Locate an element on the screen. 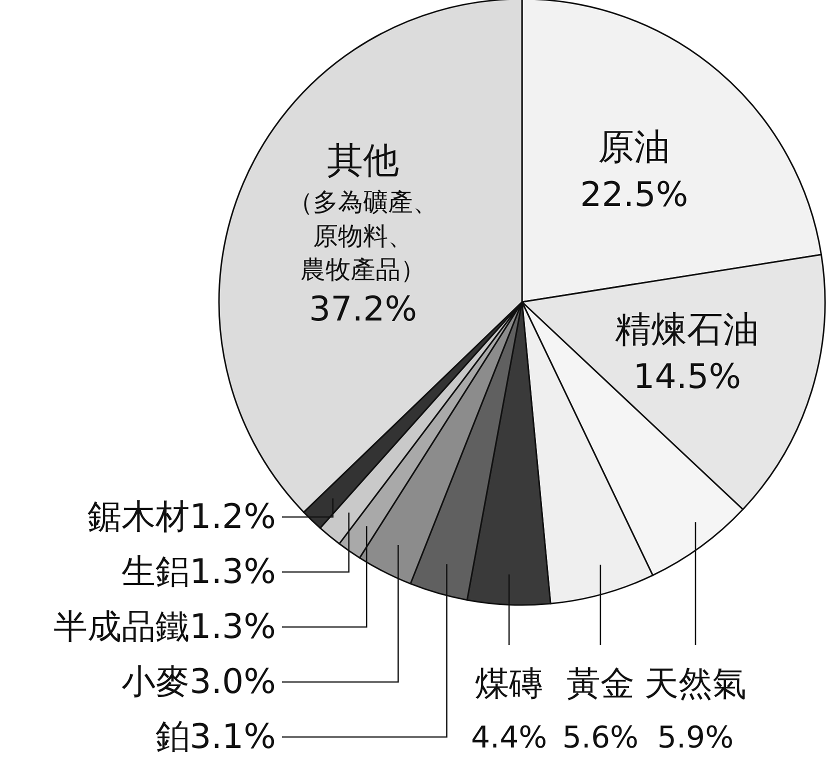  data-label: 5.6% is located at coordinates (600, 738).